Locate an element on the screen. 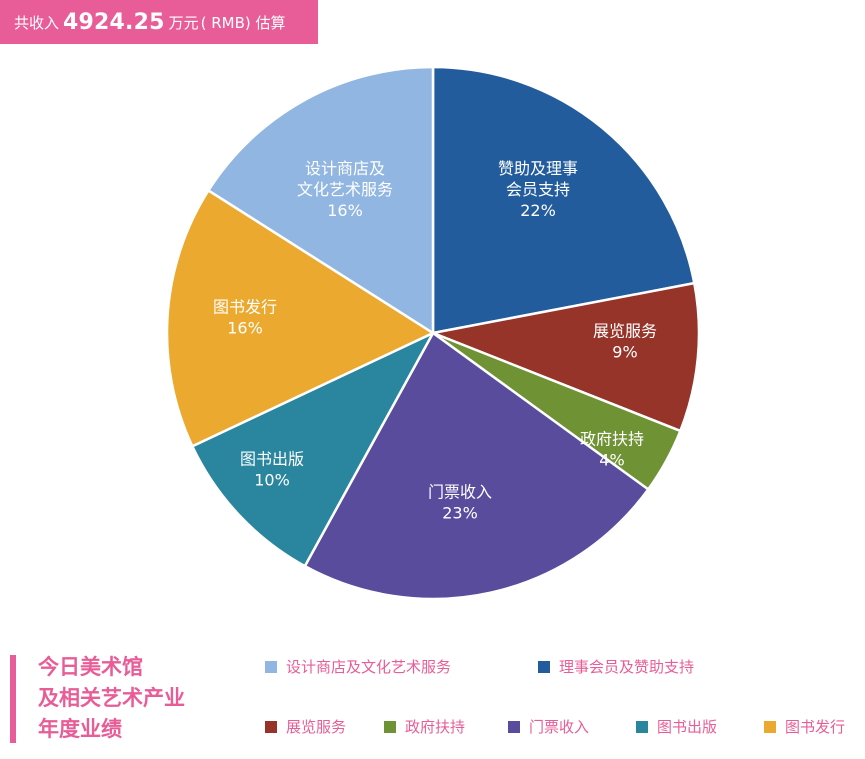 This screenshot has height=759, width=865. total-income-unit: 万元 is located at coordinates (183, 22).